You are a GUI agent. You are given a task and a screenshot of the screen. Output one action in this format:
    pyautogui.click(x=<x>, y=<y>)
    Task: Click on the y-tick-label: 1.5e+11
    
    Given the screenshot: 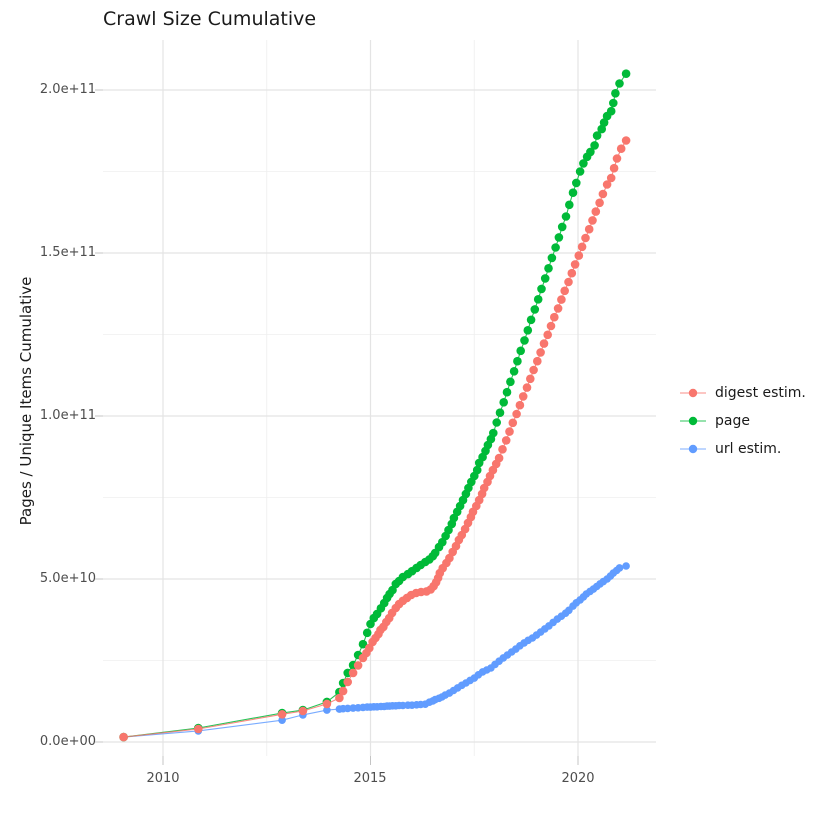 What is the action you would take?
    pyautogui.click(x=67, y=252)
    